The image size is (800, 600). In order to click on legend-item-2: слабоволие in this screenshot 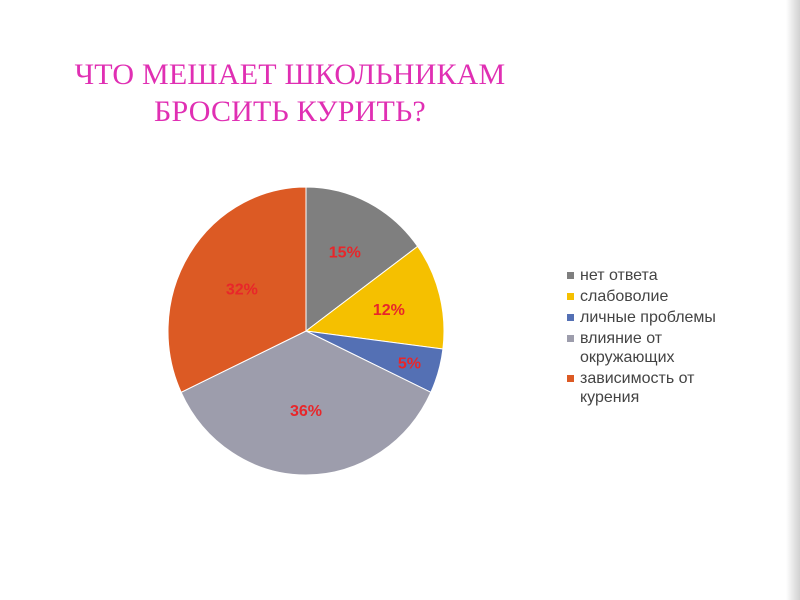, I will do `click(667, 296)`.